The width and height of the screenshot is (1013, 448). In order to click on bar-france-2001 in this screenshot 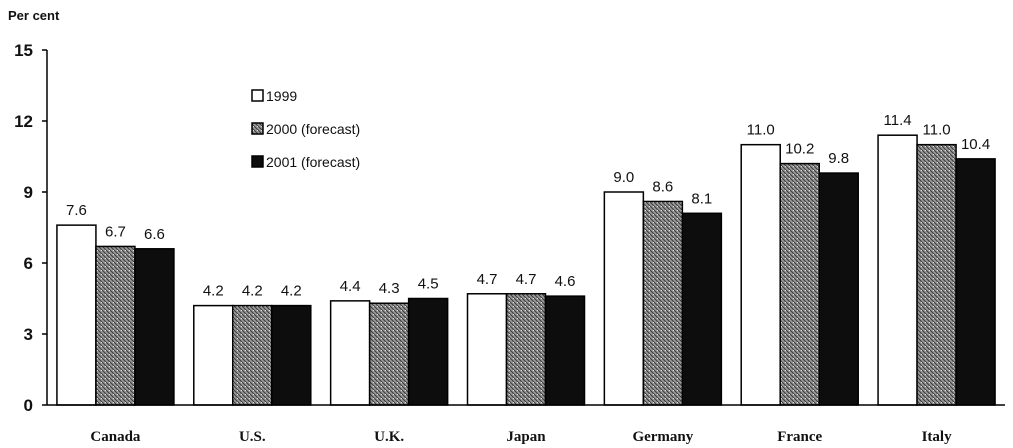, I will do `click(838, 289)`.